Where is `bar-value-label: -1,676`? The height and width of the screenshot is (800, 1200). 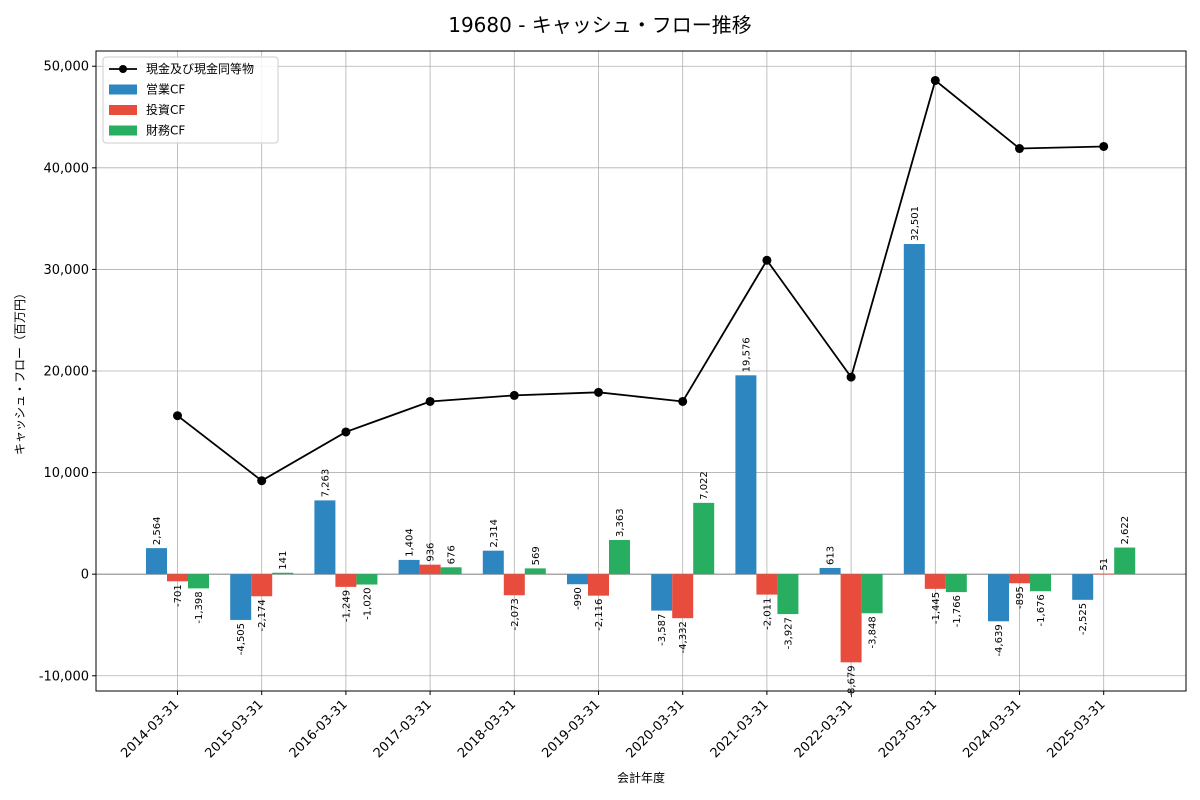
bar-value-label: -1,676 is located at coordinates (1041, 610).